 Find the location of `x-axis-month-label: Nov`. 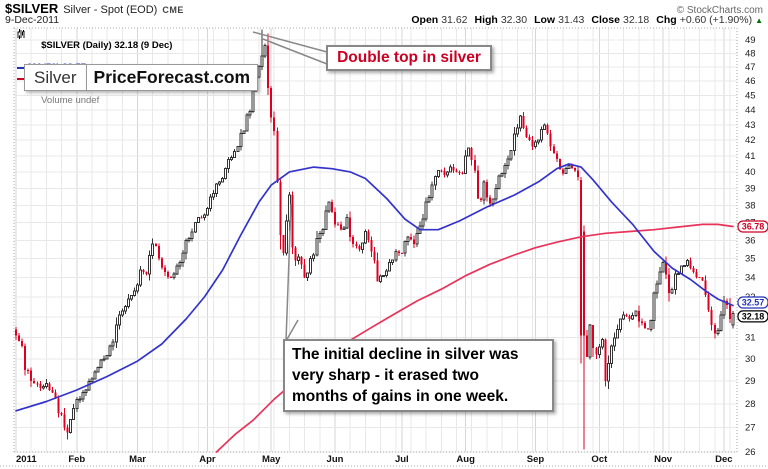

x-axis-month-label: Nov is located at coordinates (663, 459).